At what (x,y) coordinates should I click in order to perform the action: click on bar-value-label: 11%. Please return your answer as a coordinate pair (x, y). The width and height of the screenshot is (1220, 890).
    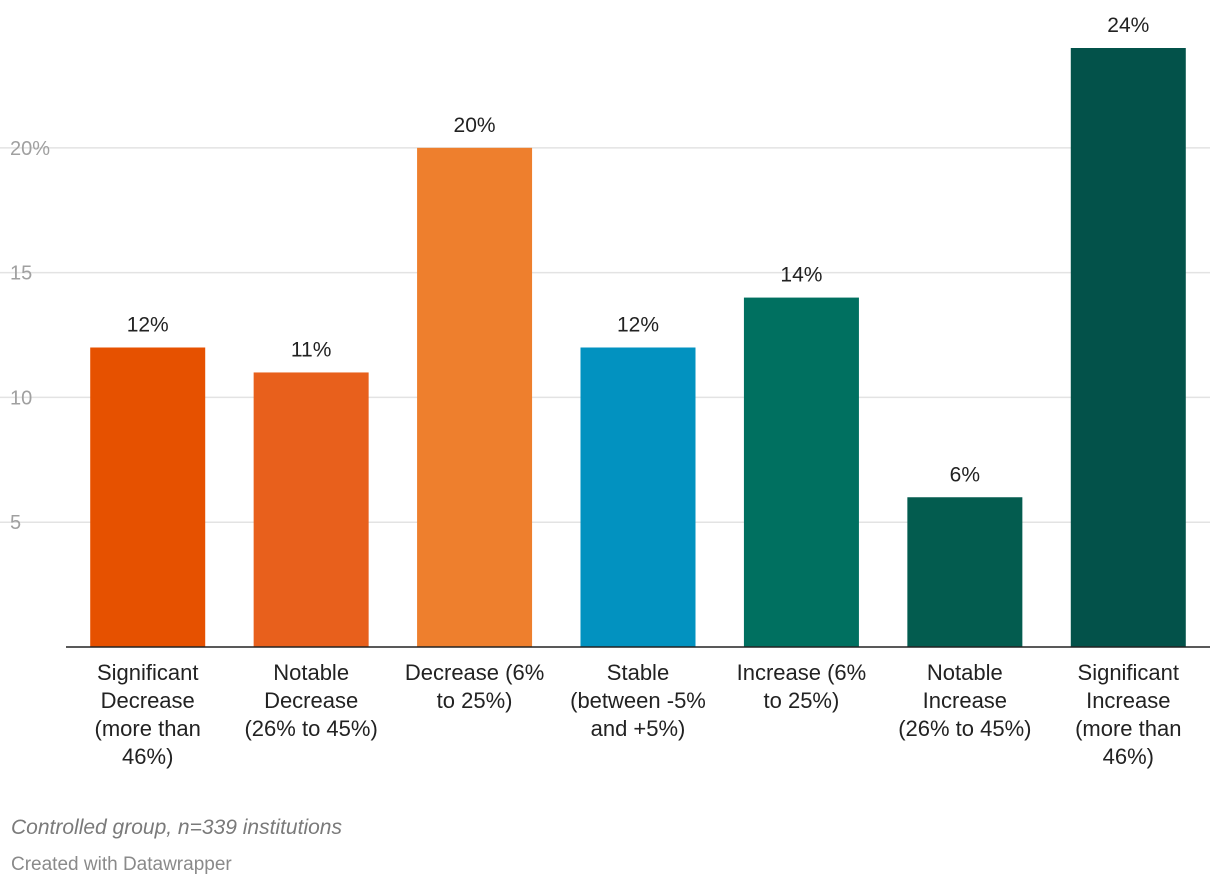
    Looking at the image, I should click on (311, 349).